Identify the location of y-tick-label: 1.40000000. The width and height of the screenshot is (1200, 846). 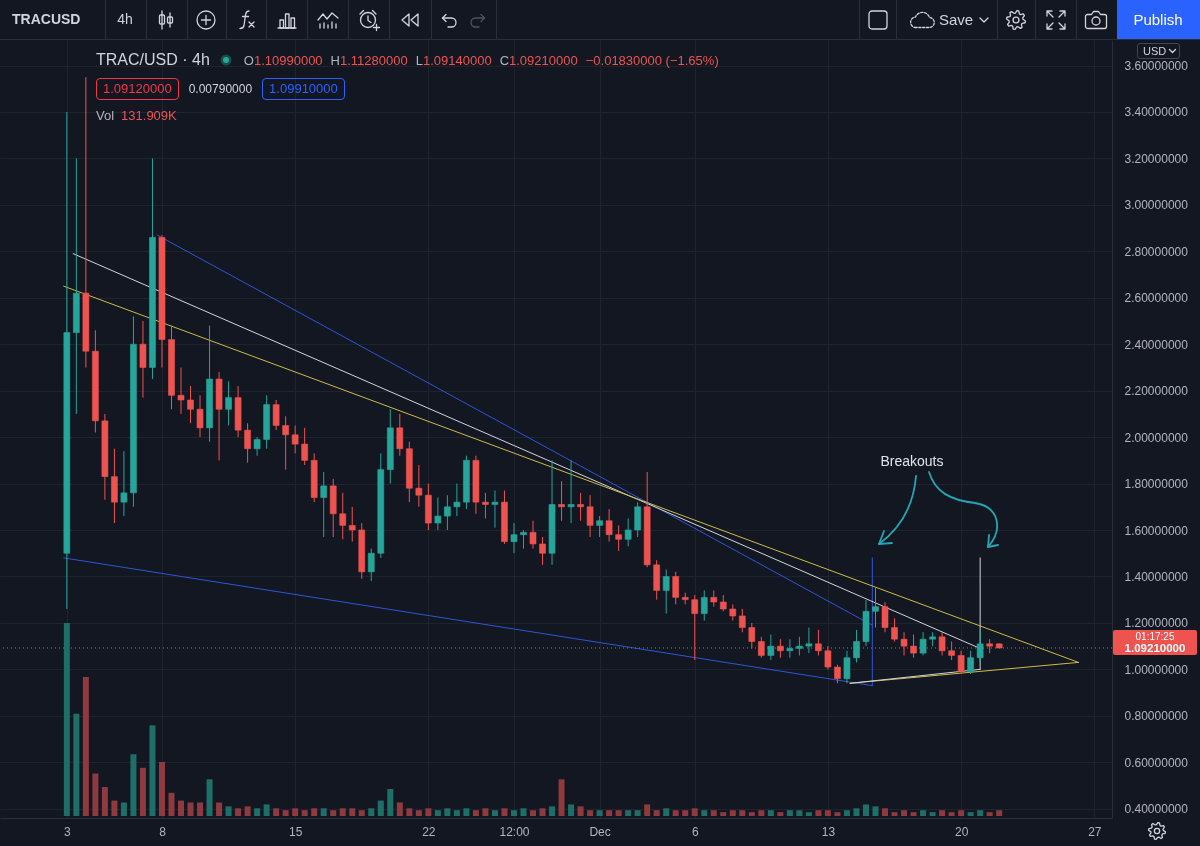
(1156, 576).